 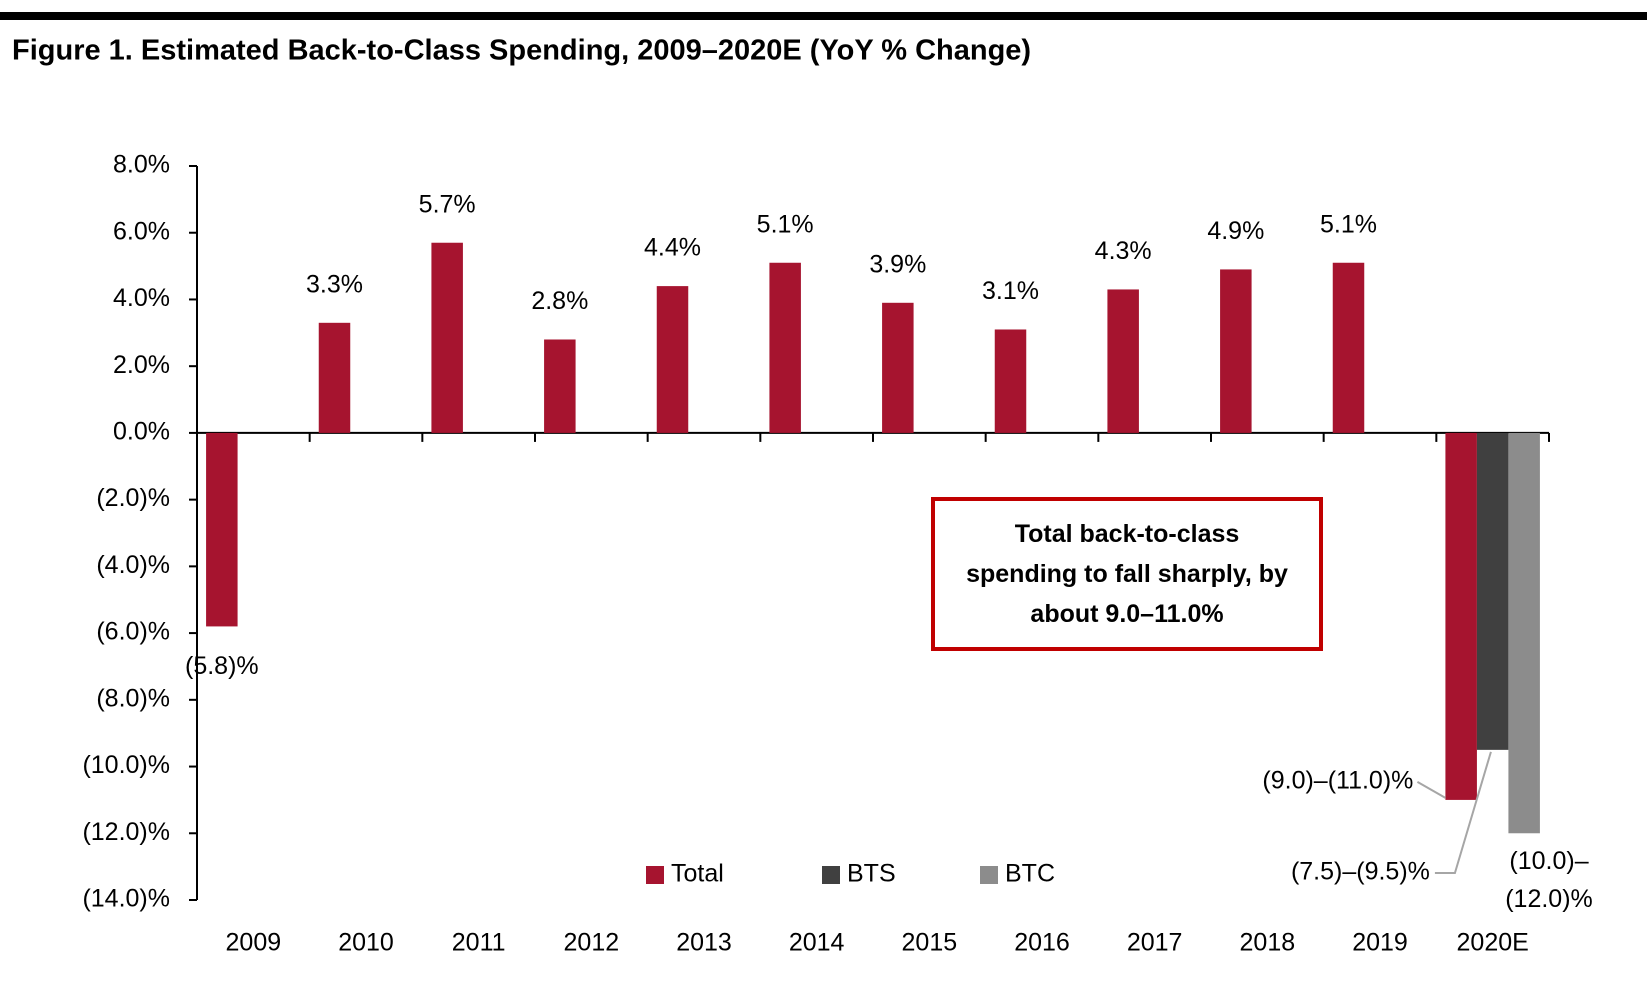 I want to click on value-label: 2.8%, so click(x=559, y=301).